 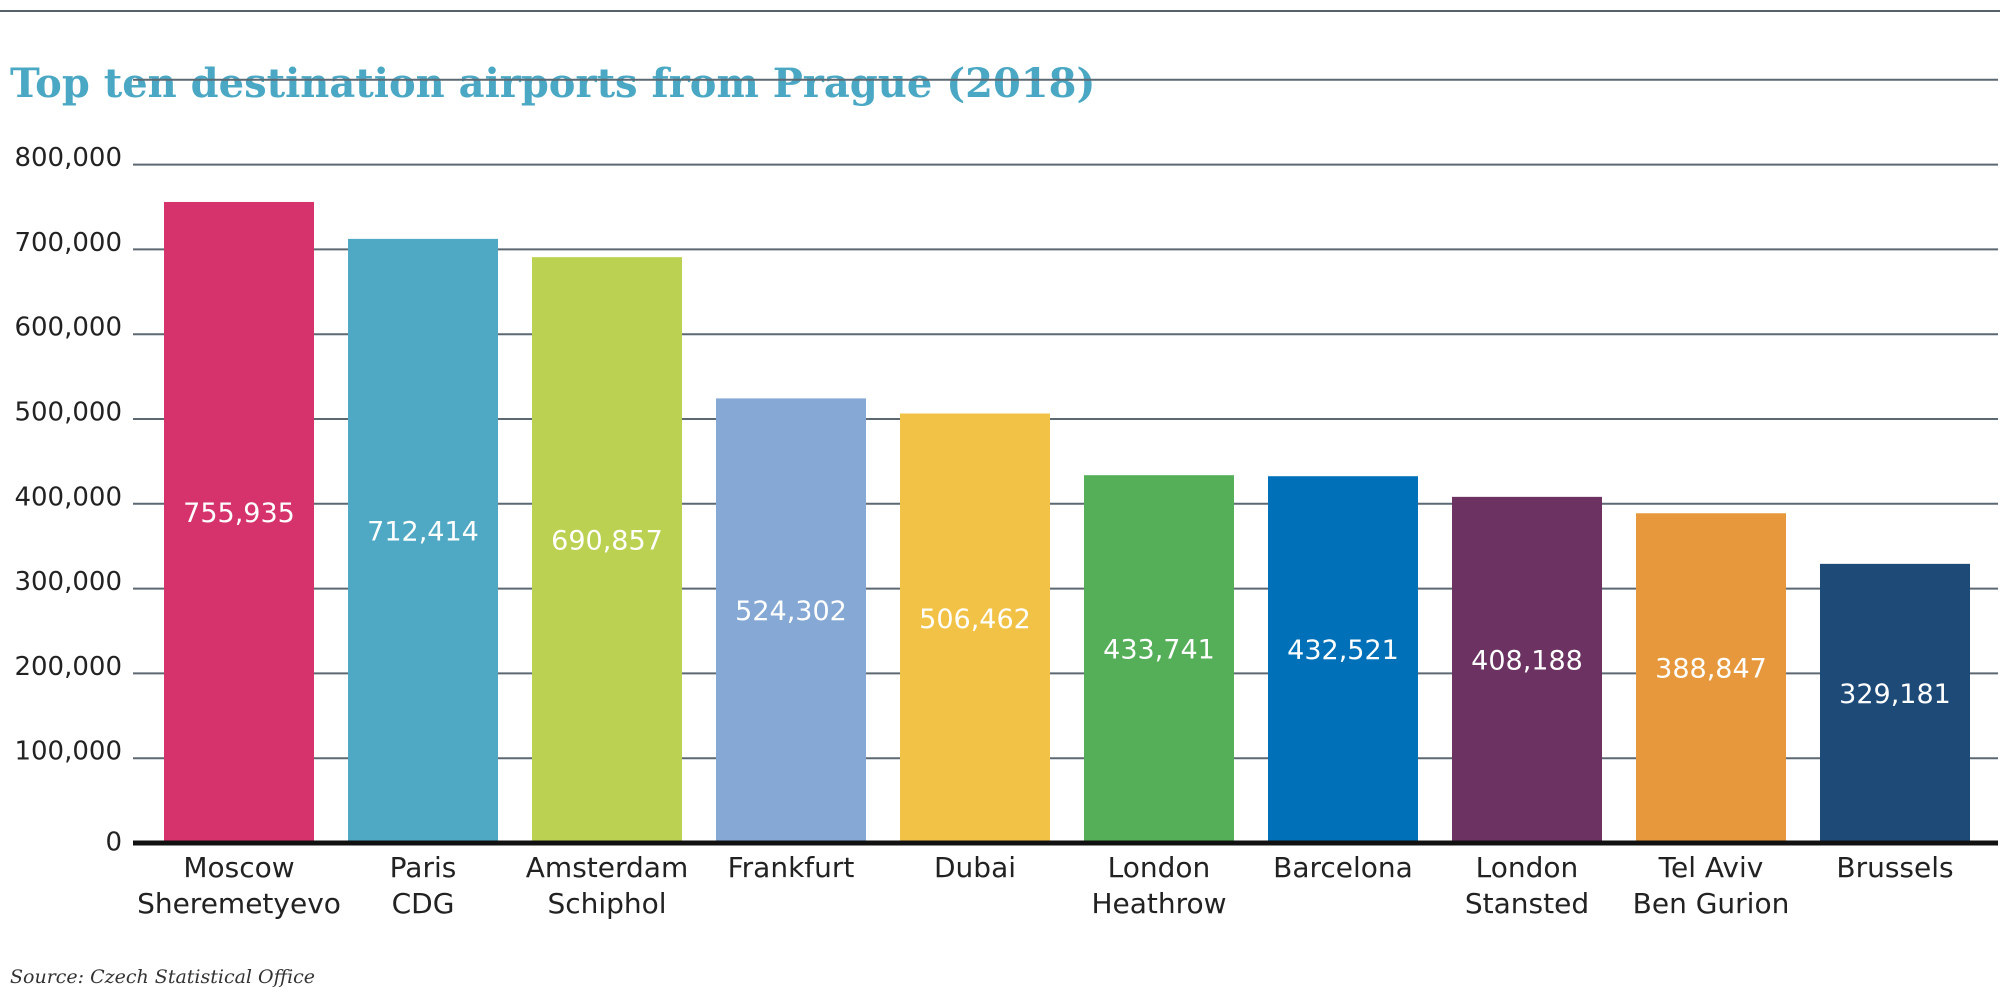 I want to click on y-tick-label: 200,000, so click(x=68, y=667).